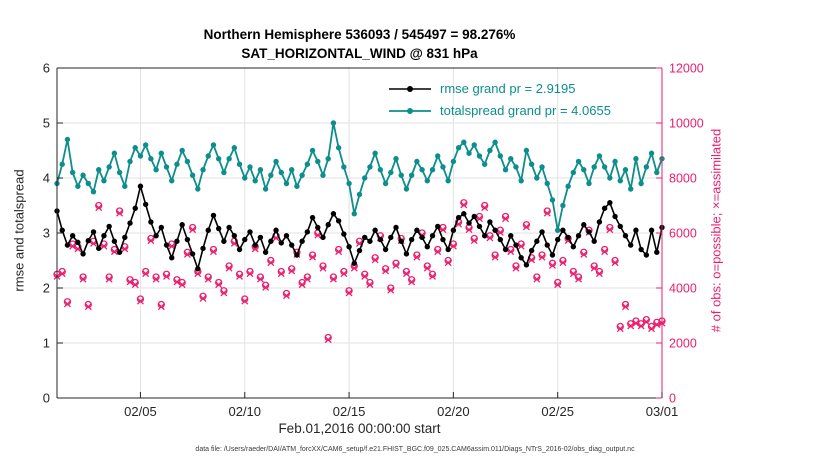 The width and height of the screenshot is (830, 470). I want to click on svg-text: 02/25, so click(557, 411).